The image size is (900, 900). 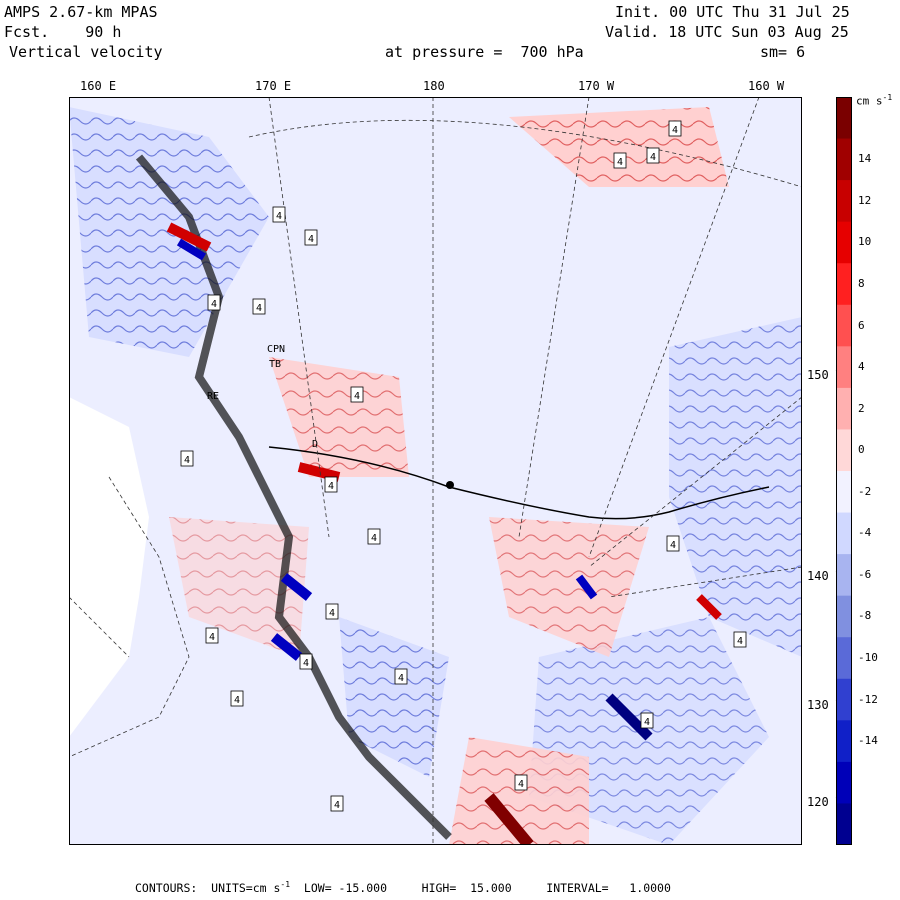 What do you see at coordinates (519, 483) in the screenshot?
I see `ross-ice-shelf-edge` at bounding box center [519, 483].